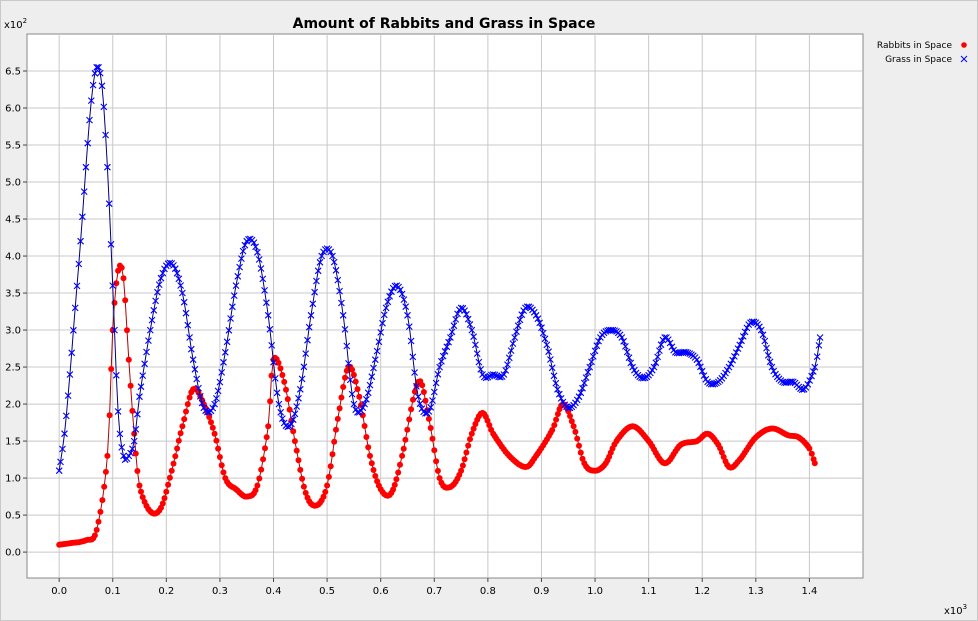  Describe the element at coordinates (13, 442) in the screenshot. I see `y-tick-label: 1.5` at that location.